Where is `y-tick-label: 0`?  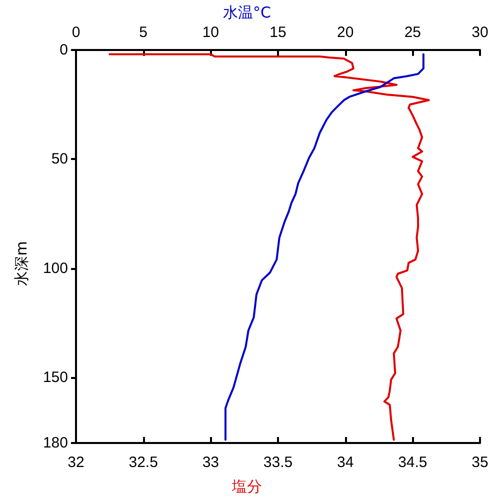
y-tick-label: 0 is located at coordinates (64, 49).